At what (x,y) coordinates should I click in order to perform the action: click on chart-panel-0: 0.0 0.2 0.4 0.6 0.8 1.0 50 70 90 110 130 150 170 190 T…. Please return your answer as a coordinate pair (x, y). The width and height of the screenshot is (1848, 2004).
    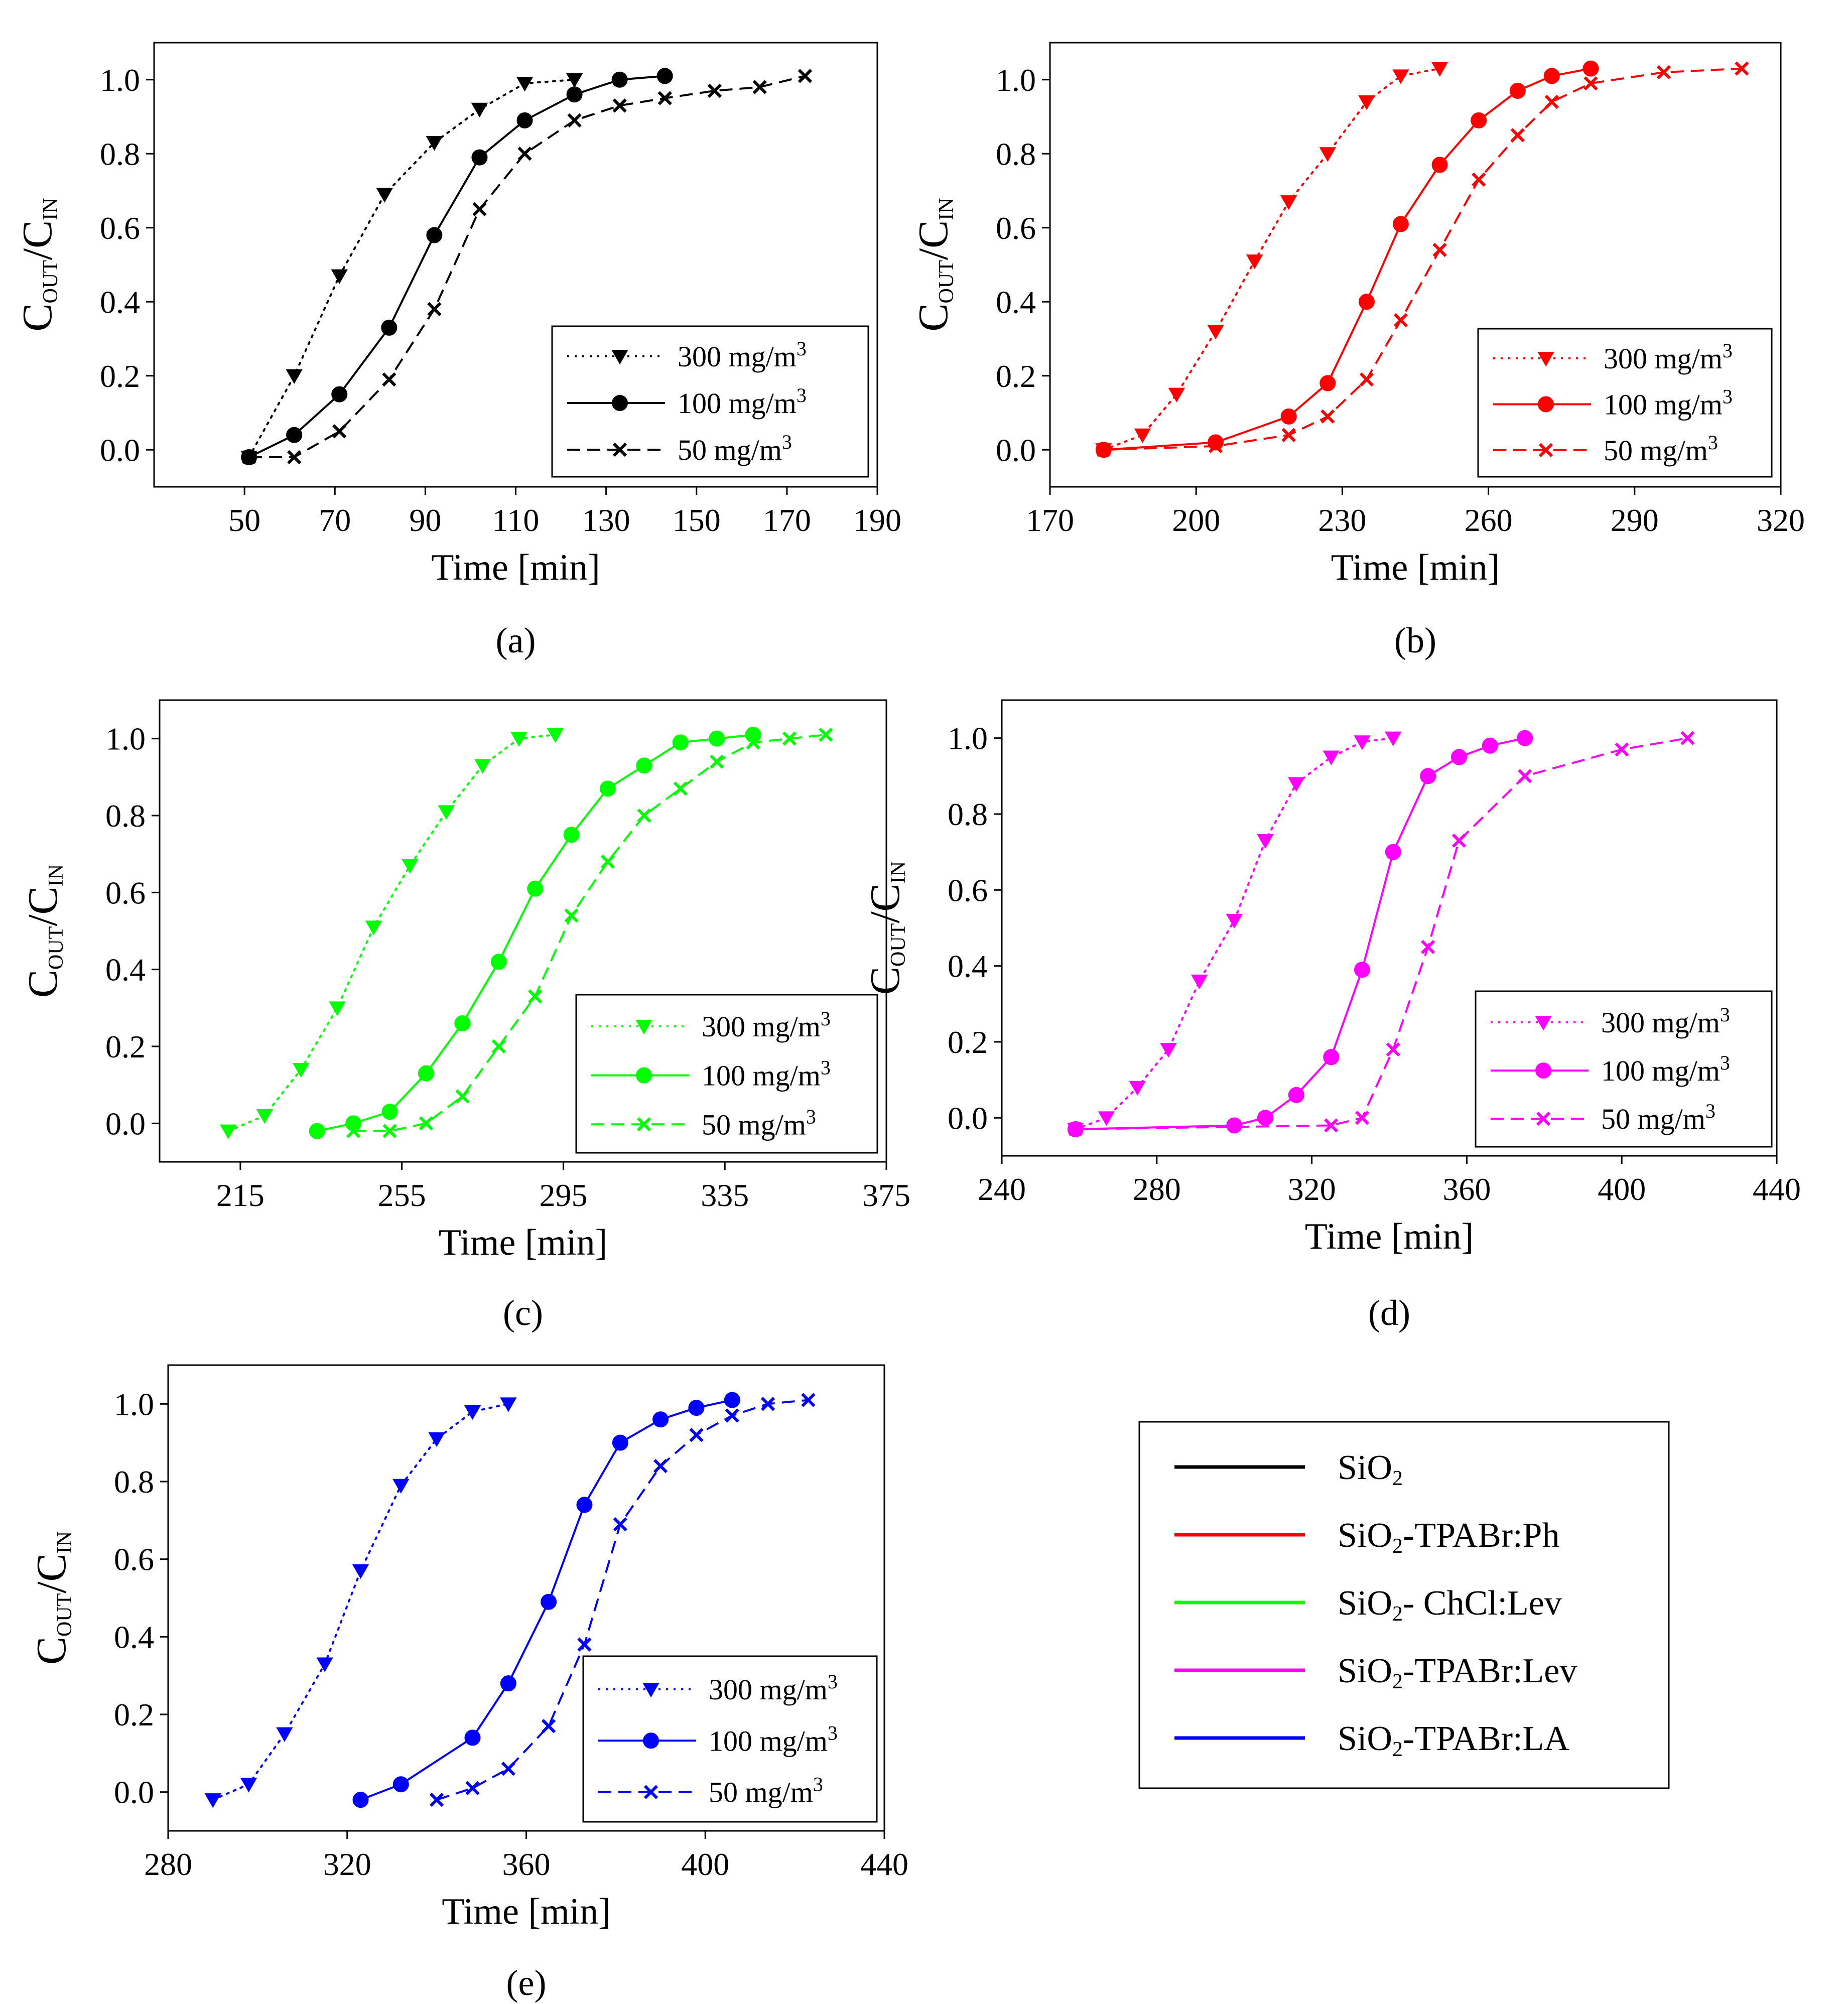
    Looking at the image, I should click on (457, 351).